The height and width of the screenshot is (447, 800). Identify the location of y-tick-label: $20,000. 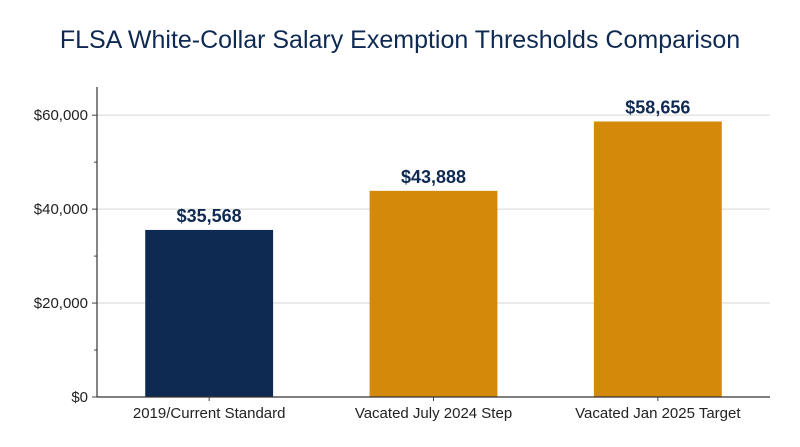
(61, 303).